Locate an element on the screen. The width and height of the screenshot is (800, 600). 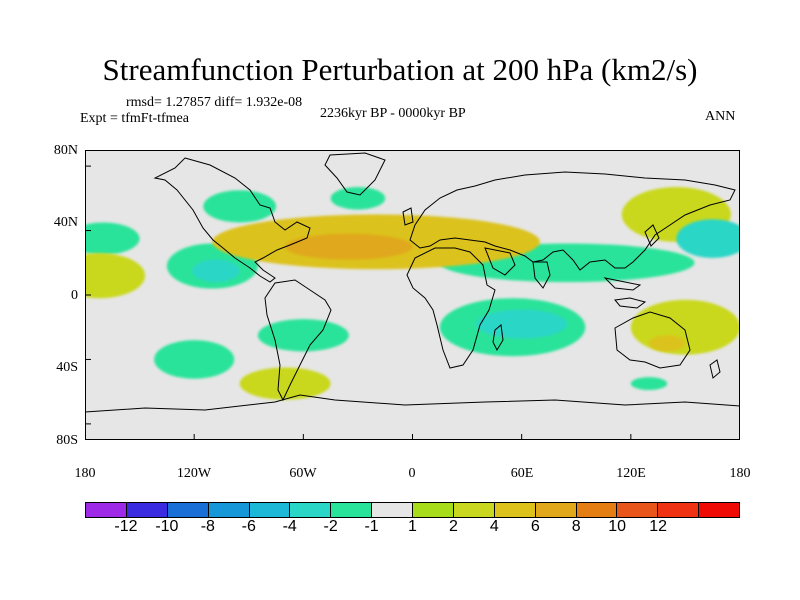
colorbar-label: 1 is located at coordinates (412, 526).